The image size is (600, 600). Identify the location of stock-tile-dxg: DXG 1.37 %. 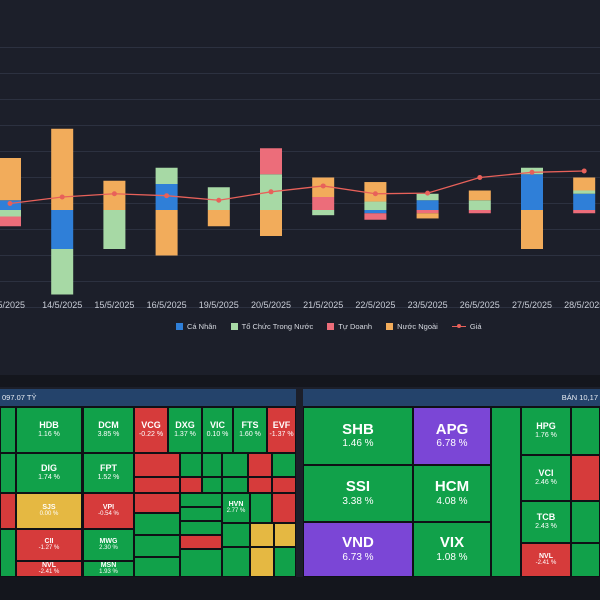
(185, 430).